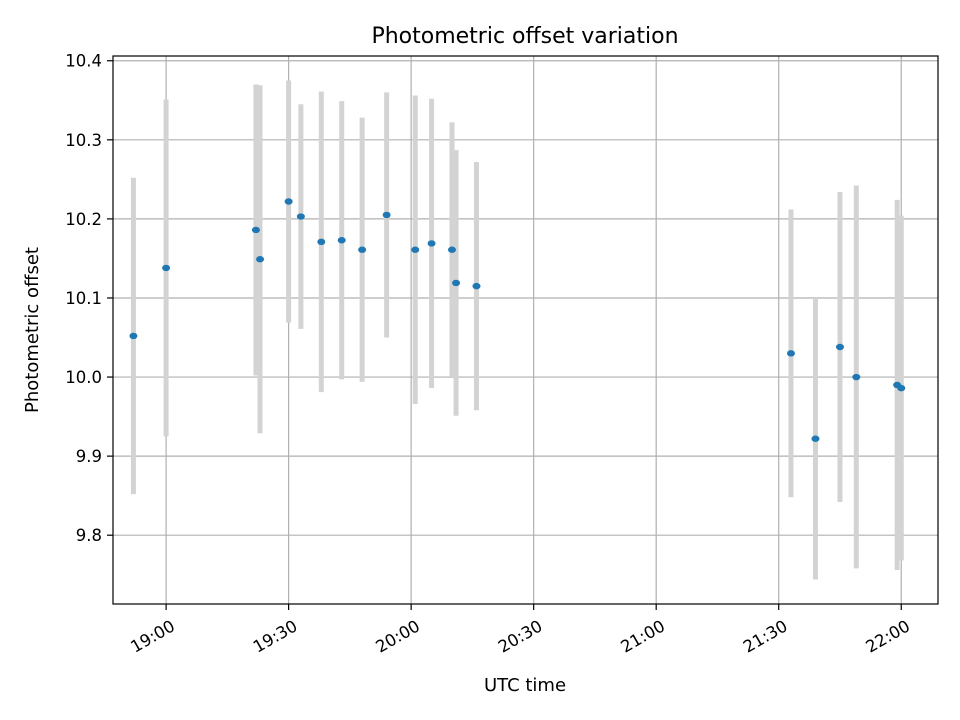  What do you see at coordinates (83, 298) in the screenshot?
I see `y-tick-label: 10.1` at bounding box center [83, 298].